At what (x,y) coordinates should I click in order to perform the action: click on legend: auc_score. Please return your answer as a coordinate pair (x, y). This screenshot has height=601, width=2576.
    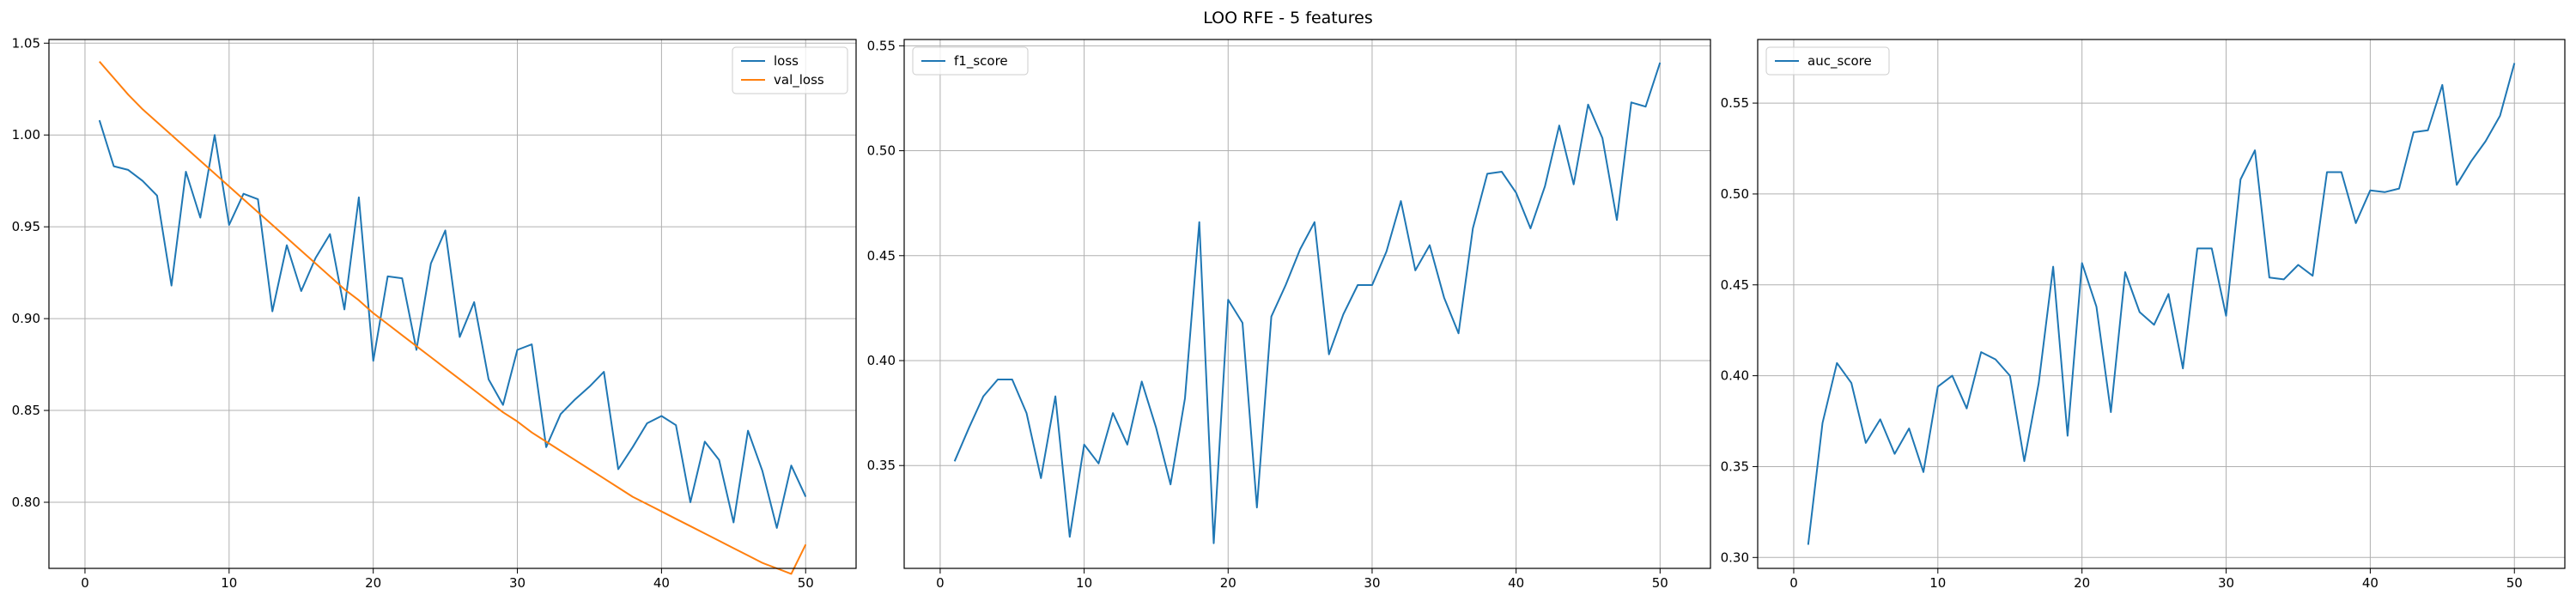
    Looking at the image, I should click on (1828, 61).